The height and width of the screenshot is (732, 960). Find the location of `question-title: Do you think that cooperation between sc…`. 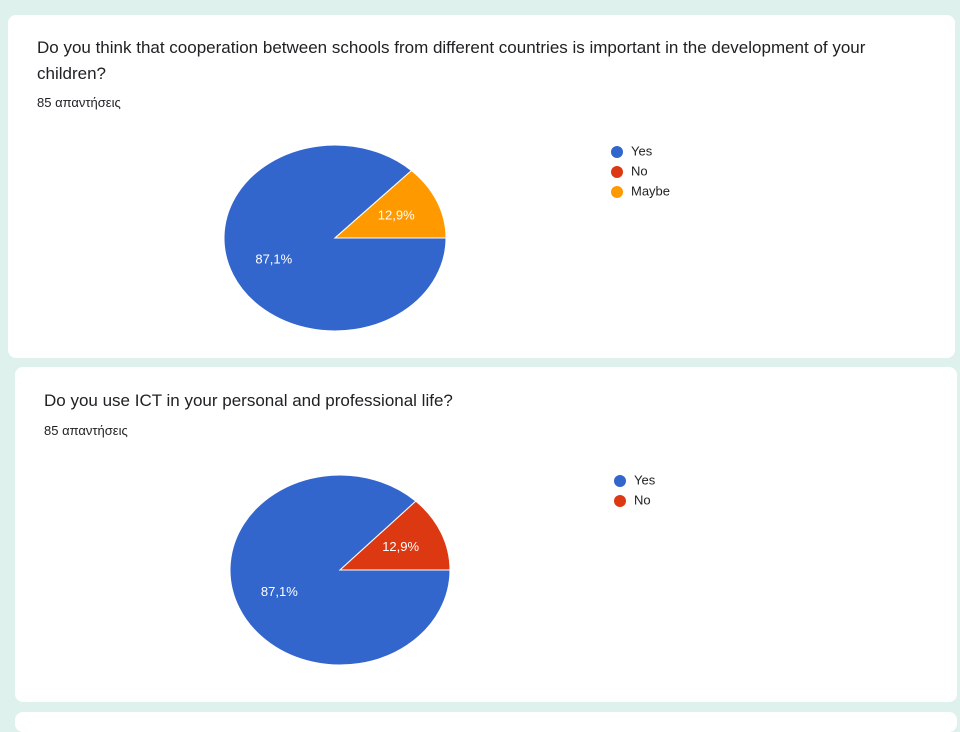

question-title: Do you think that cooperation between sc… is located at coordinates (451, 60).